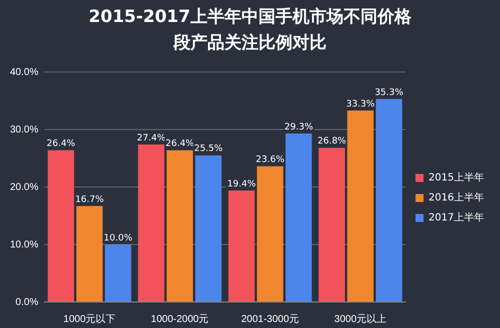  Describe the element at coordinates (179, 319) in the screenshot. I see `x-tick-label: 1000-2000元` at that location.